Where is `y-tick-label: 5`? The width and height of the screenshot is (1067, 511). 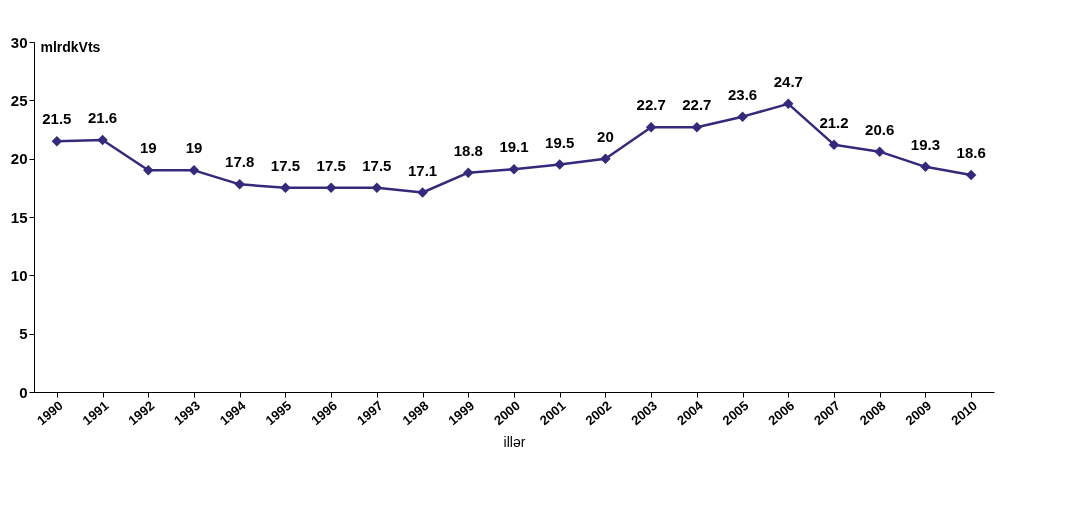 y-tick-label: 5 is located at coordinates (23, 334).